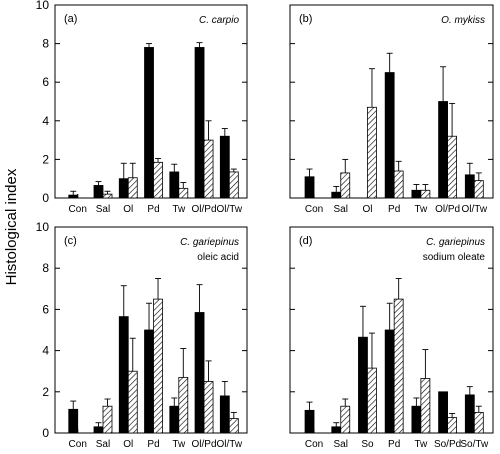  Describe the element at coordinates (11, 226) in the screenshot. I see `y-axis-label: Histological index` at that location.